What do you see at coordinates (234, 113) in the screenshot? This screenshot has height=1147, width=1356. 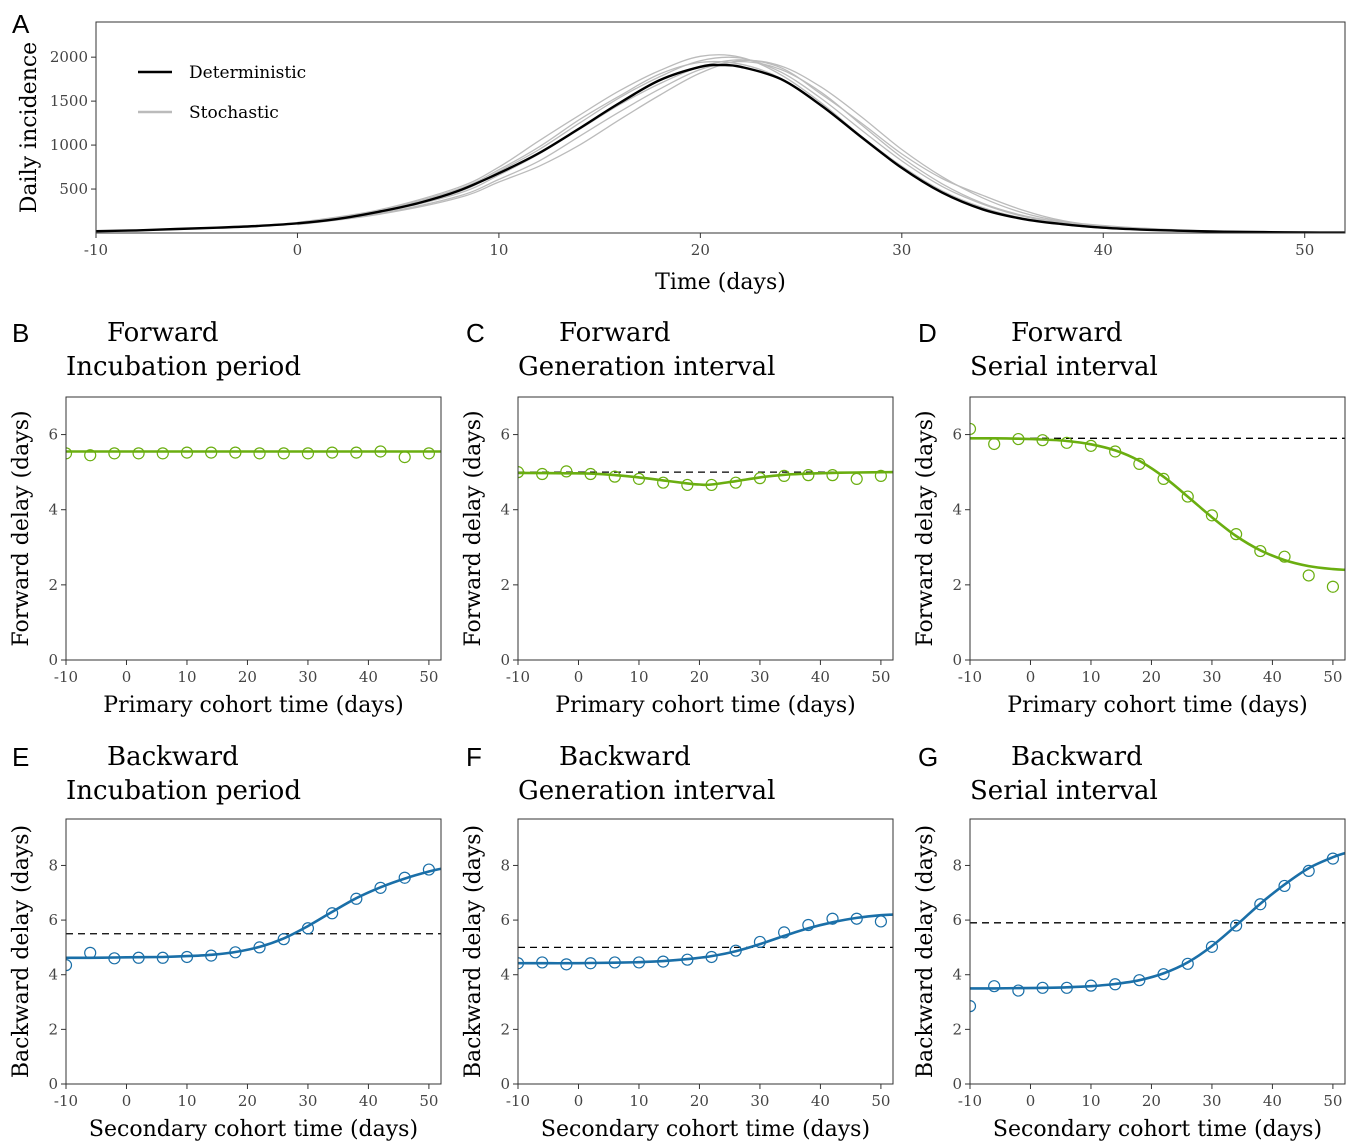 I see `legend-label: Stochastic` at bounding box center [234, 113].